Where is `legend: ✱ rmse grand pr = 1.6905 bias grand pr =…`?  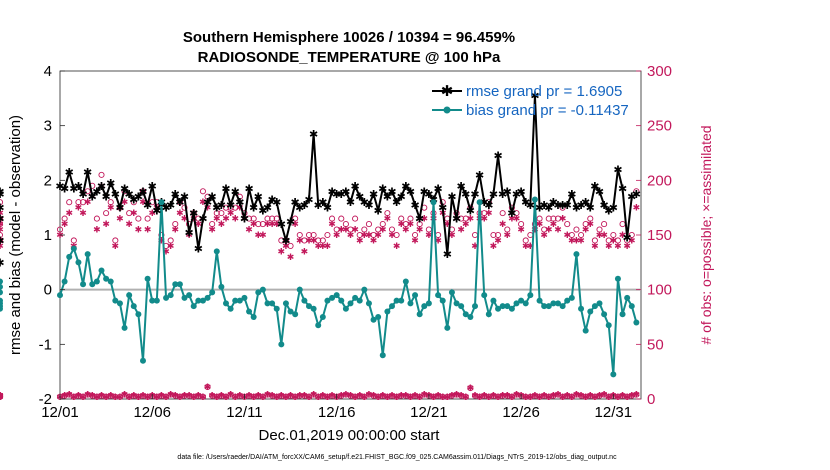 legend: ✱ rmse grand pr = 1.6905 bias grand pr =… is located at coordinates (530, 101).